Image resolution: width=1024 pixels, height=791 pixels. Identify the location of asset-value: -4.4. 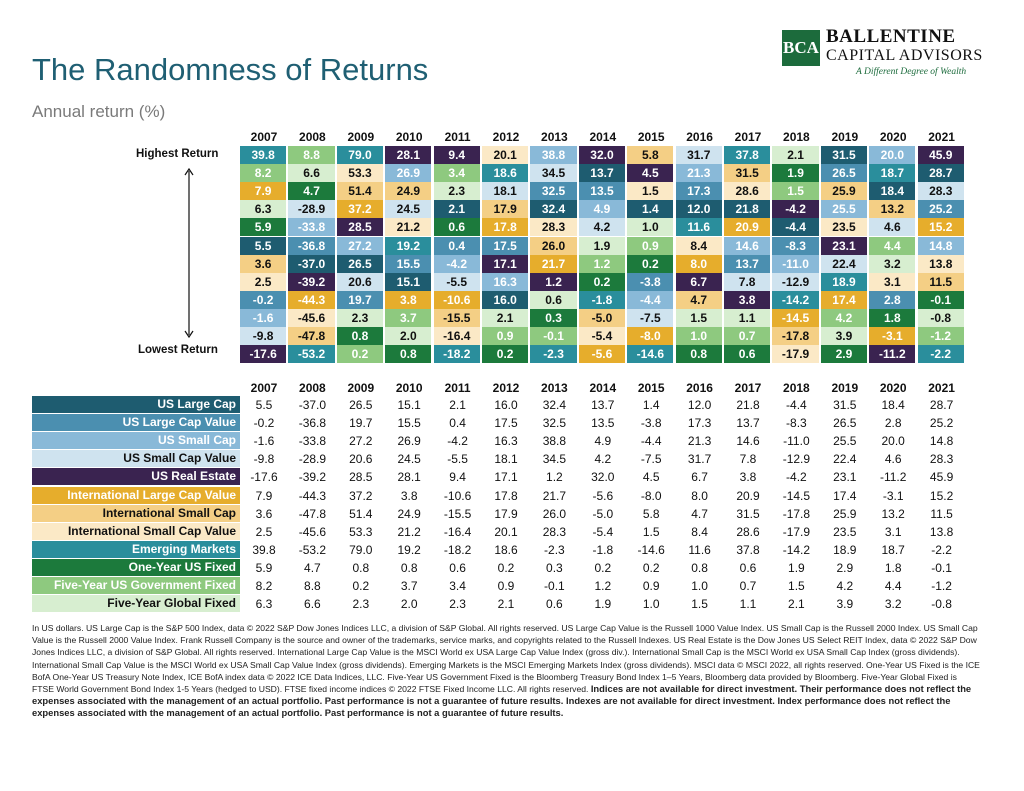
(796, 405).